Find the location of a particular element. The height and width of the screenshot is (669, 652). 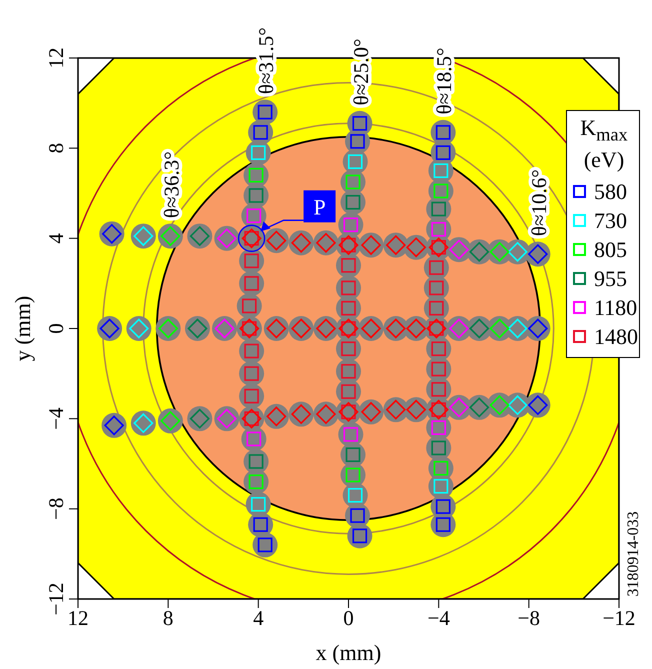

x-tick-label: 12 is located at coordinates (78, 618).